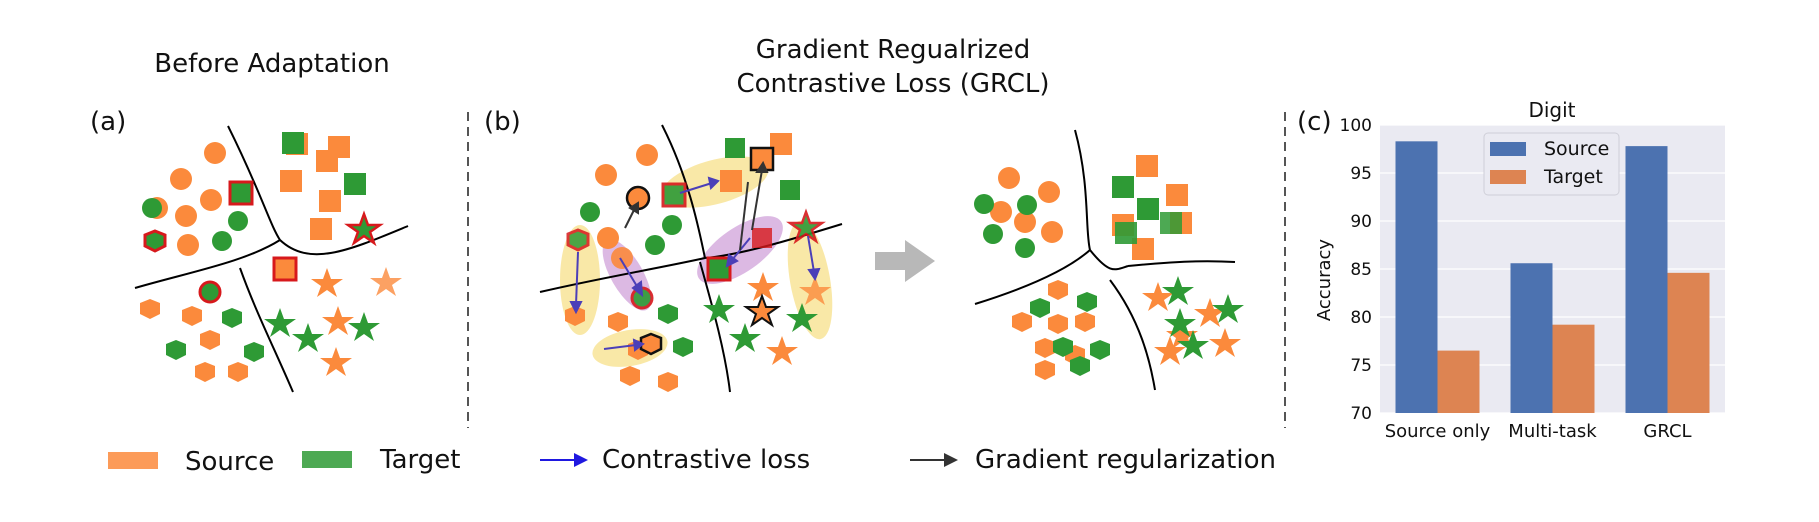  What do you see at coordinates (696, 205) in the screenshot?
I see `gradient-arrows` at bounding box center [696, 205].